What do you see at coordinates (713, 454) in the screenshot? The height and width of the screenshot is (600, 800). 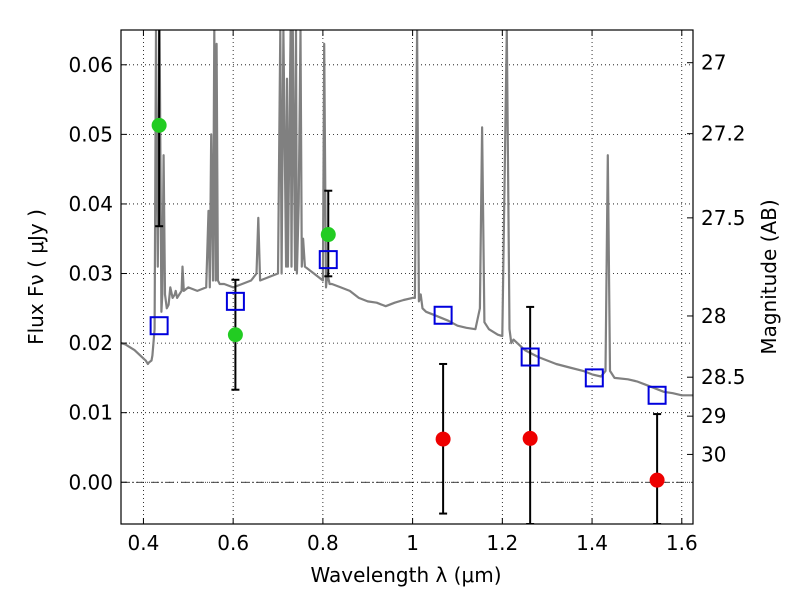 I see `y2-tick-label: 30` at bounding box center [713, 454].